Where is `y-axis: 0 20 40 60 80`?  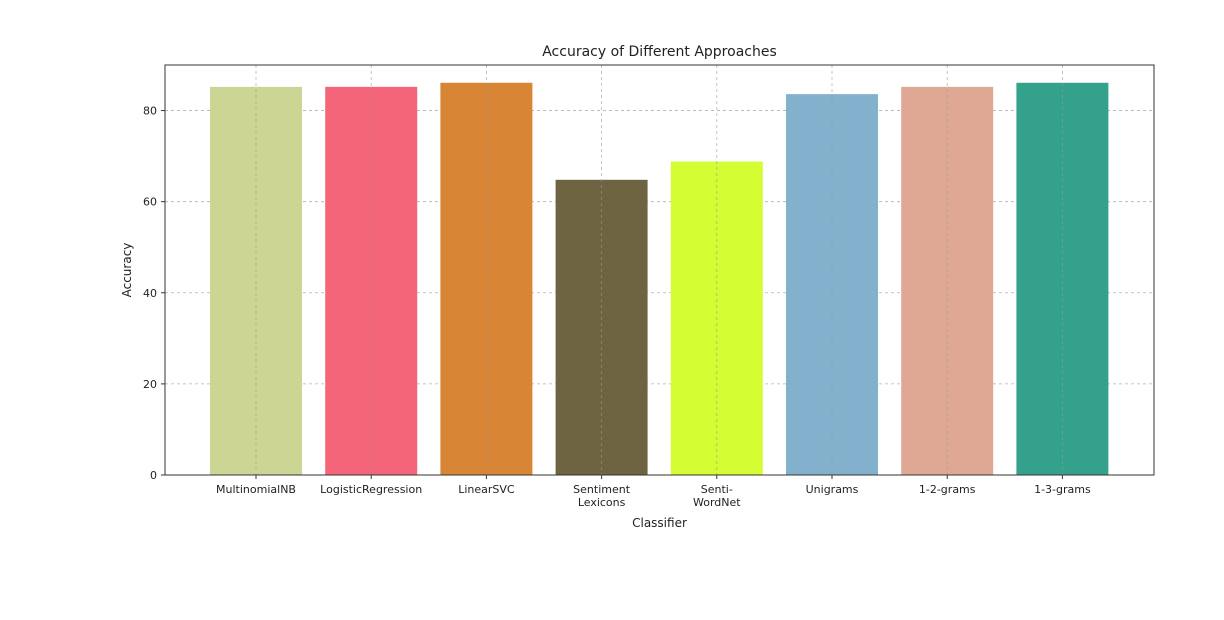 y-axis: 0 20 40 60 80 is located at coordinates (154, 293).